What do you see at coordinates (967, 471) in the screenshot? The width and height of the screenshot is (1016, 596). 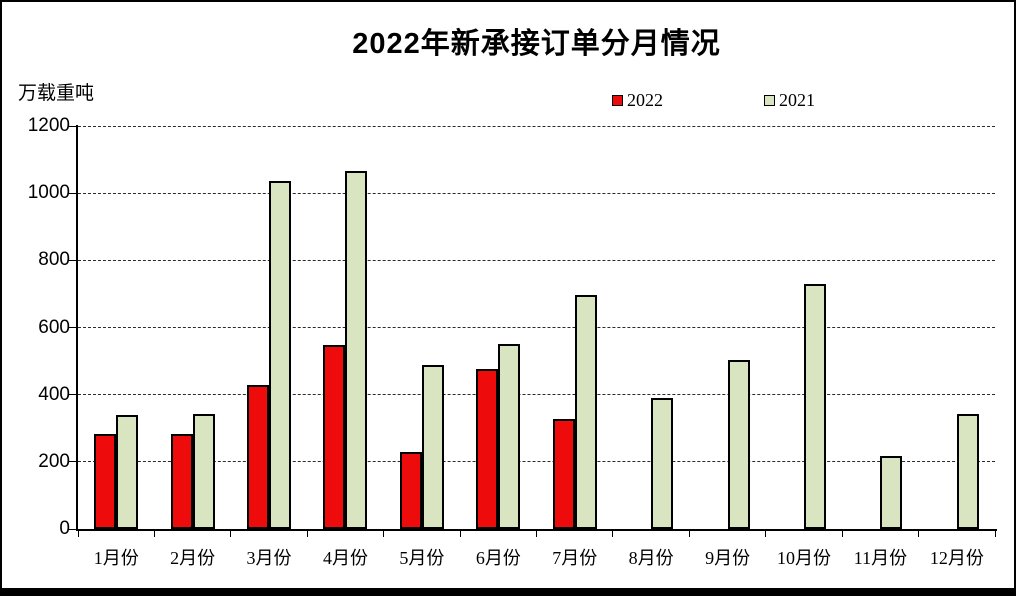 I see `bar-2021-12月份` at bounding box center [967, 471].